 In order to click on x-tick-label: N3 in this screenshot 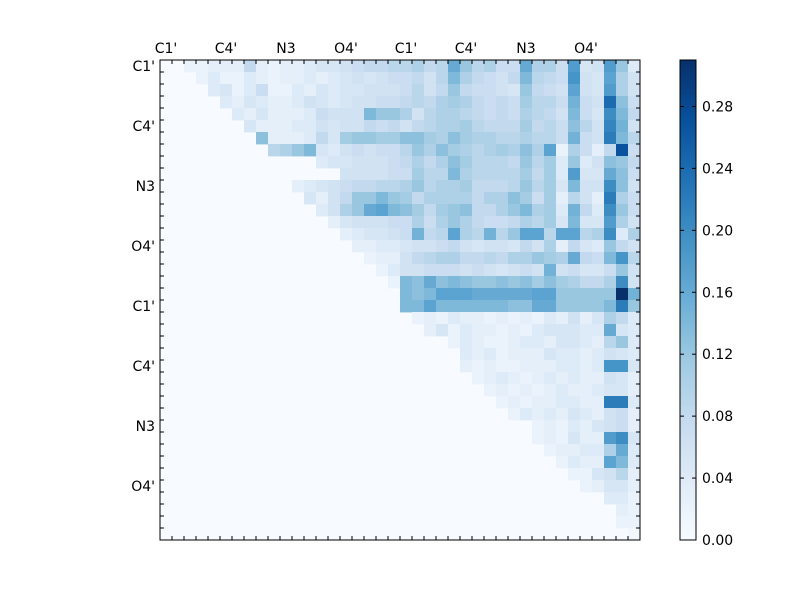, I will do `click(285, 49)`.